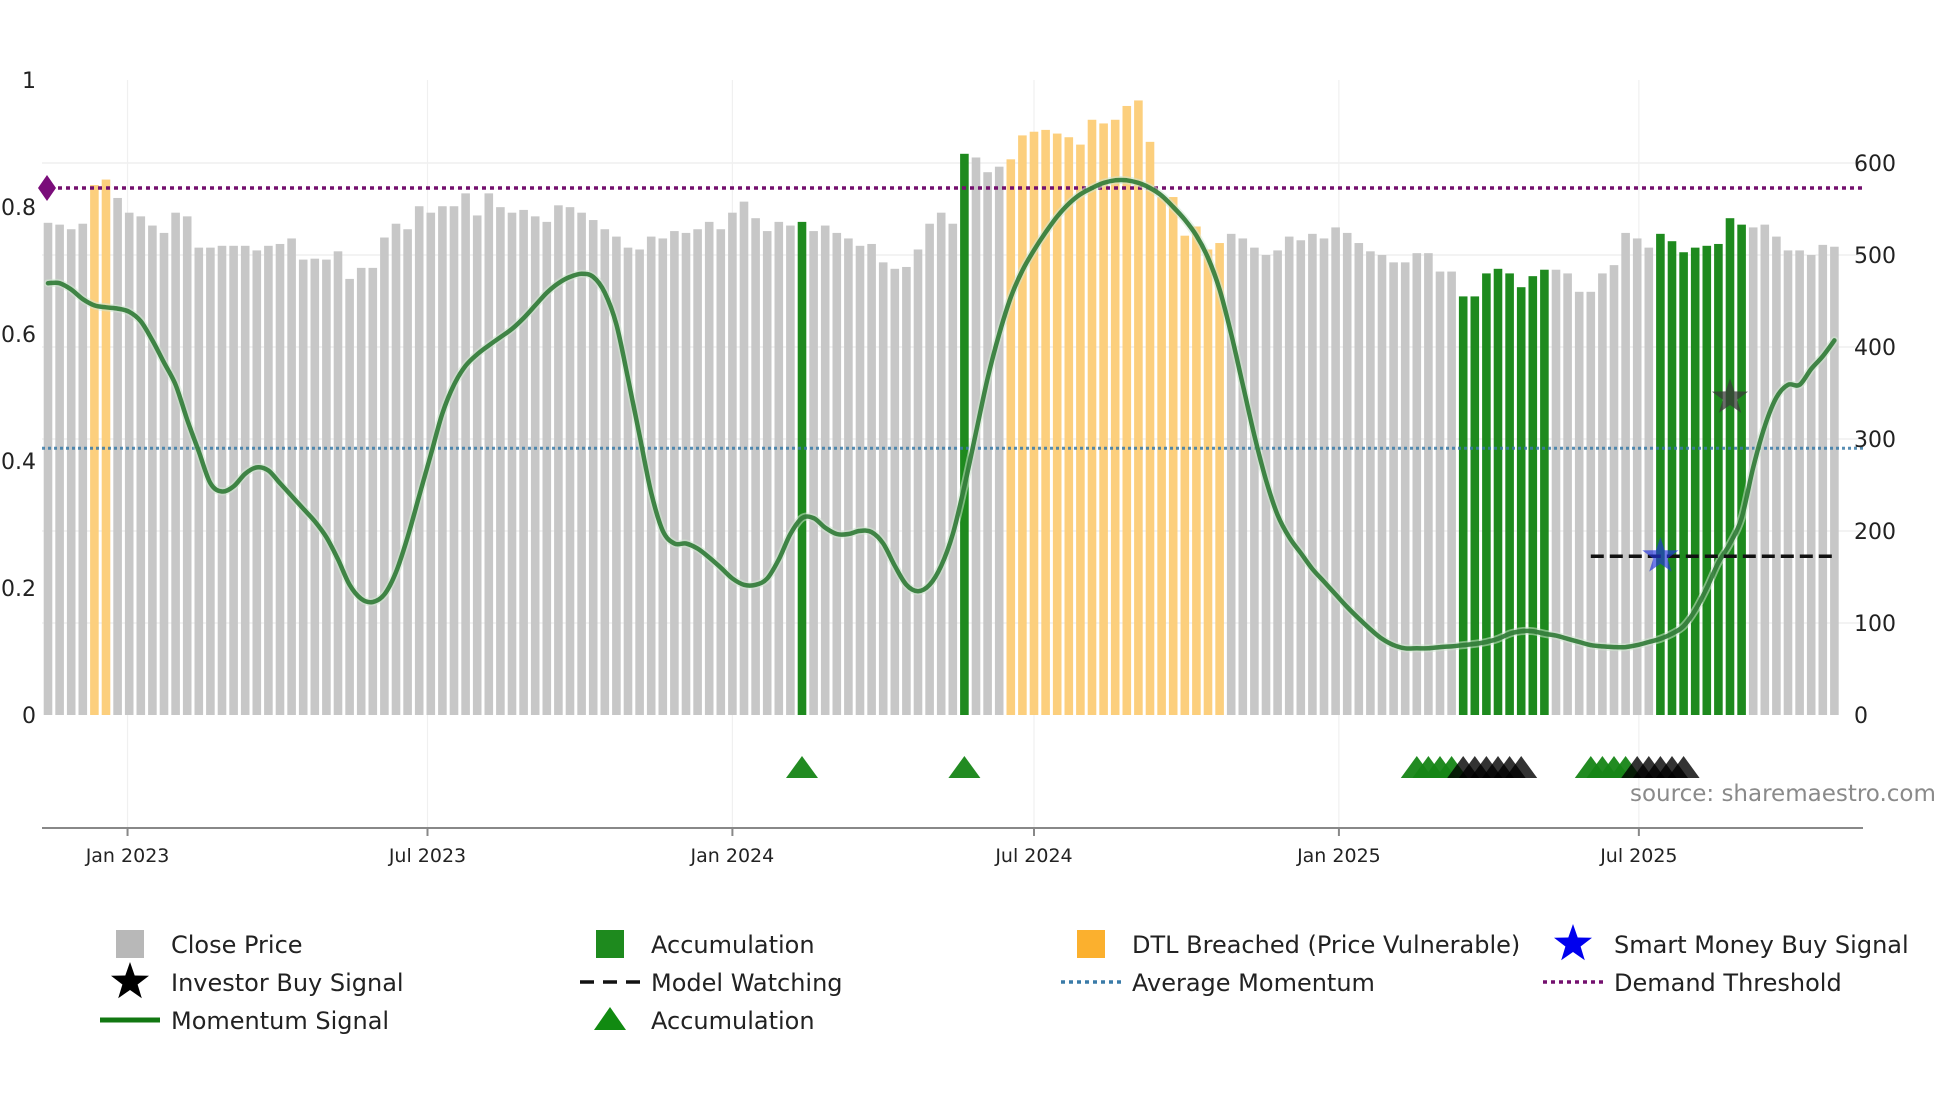 The image size is (1960, 1102). I want to click on x-axis-tick-label: Jan 2024, so click(732, 856).